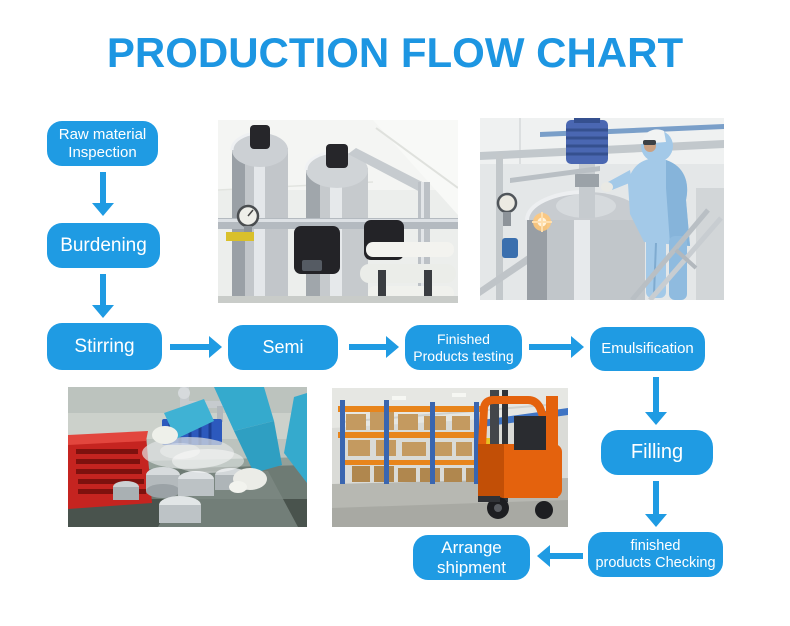 The height and width of the screenshot is (626, 790). What do you see at coordinates (395, 52) in the screenshot?
I see `page-title: PRODUCTION FLOW CHART` at bounding box center [395, 52].